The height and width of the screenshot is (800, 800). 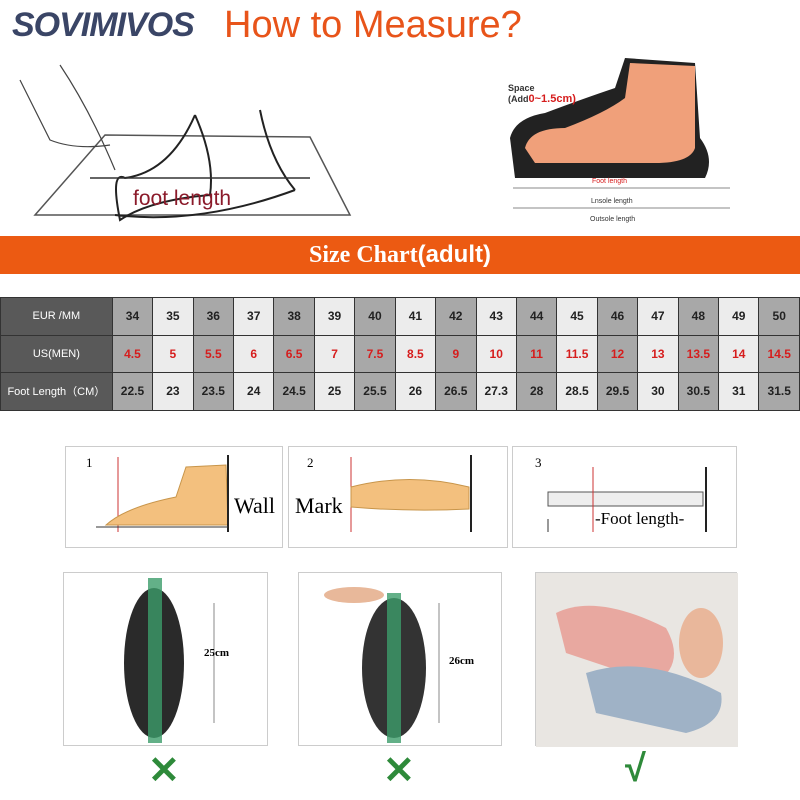 I want to click on example-3-panel, so click(x=636, y=659).